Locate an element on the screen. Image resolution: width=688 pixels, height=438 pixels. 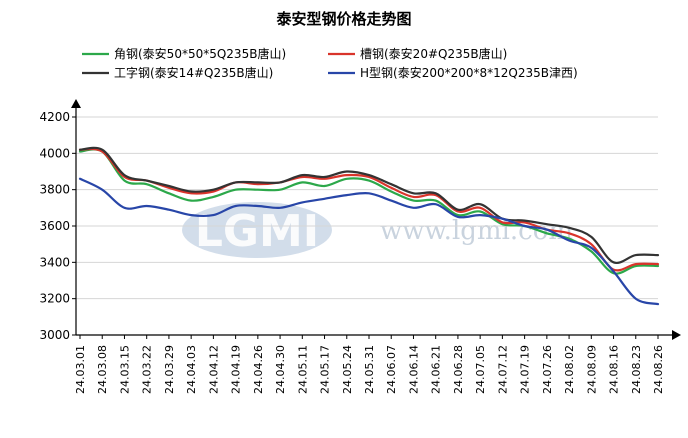
x-tick-label: 24.07.05 is located at coordinates (480, 369).